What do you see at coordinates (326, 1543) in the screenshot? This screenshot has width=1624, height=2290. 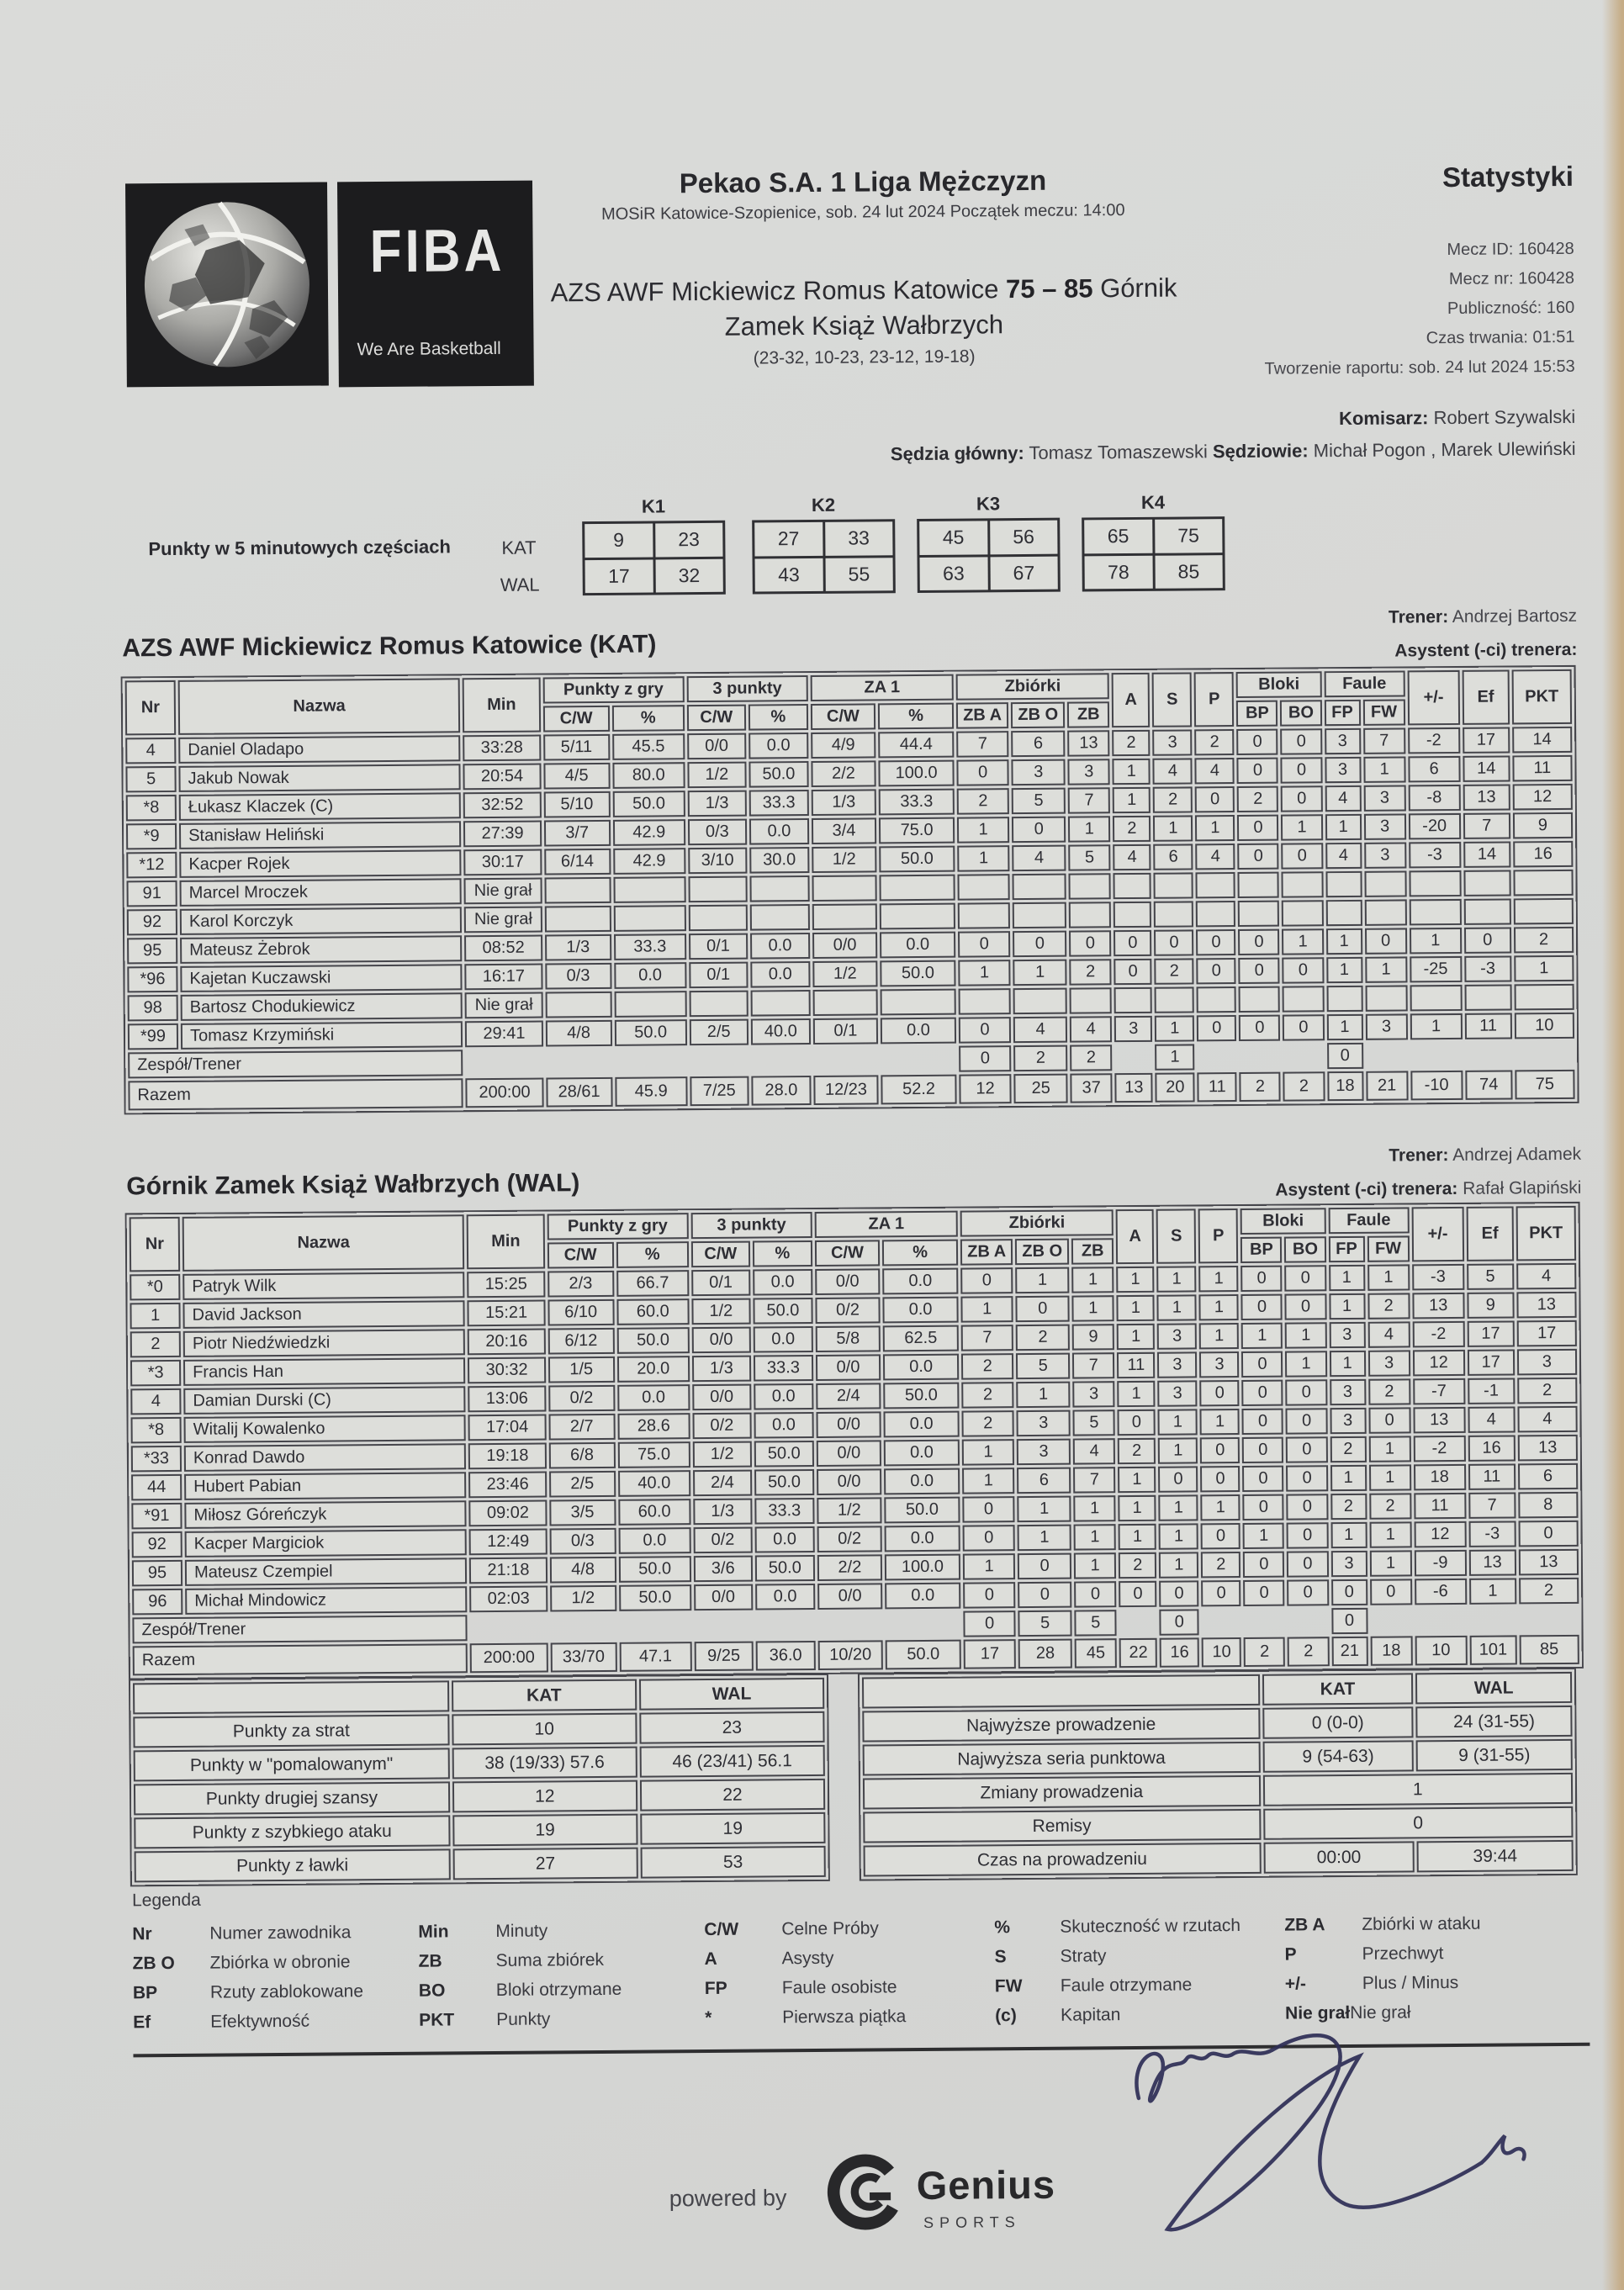 I see `player-name: Kacper Margiciok` at bounding box center [326, 1543].